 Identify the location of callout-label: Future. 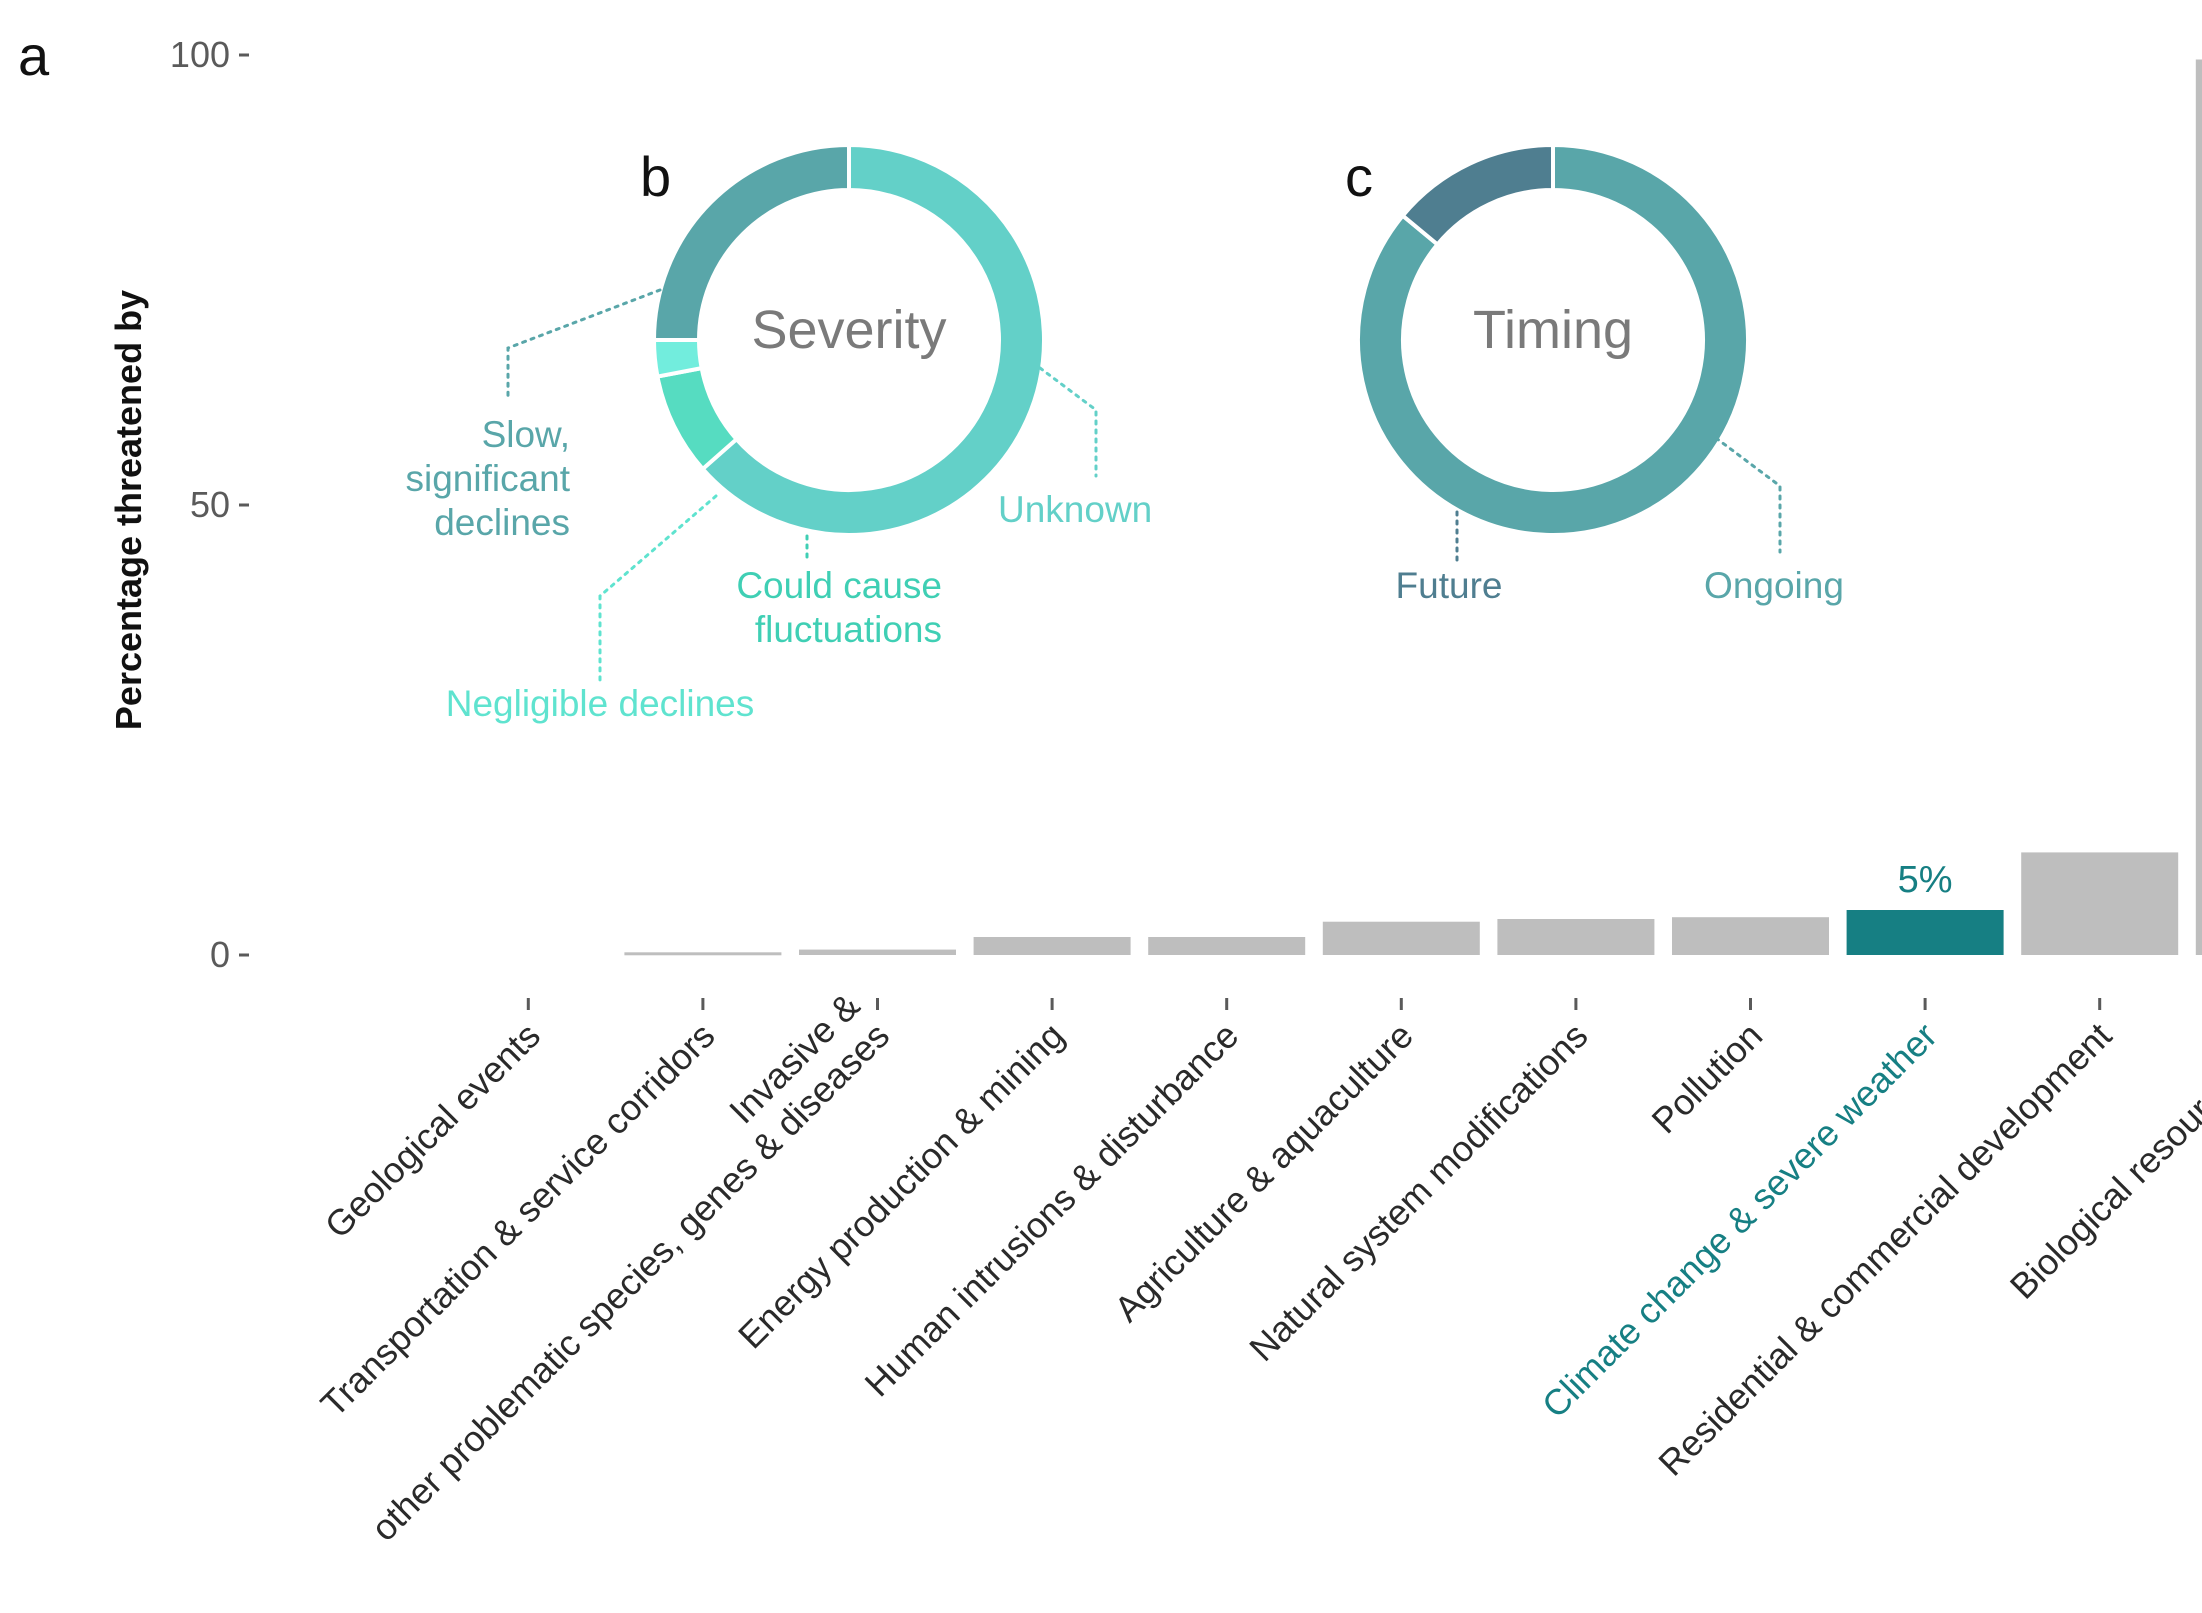
(1449, 585).